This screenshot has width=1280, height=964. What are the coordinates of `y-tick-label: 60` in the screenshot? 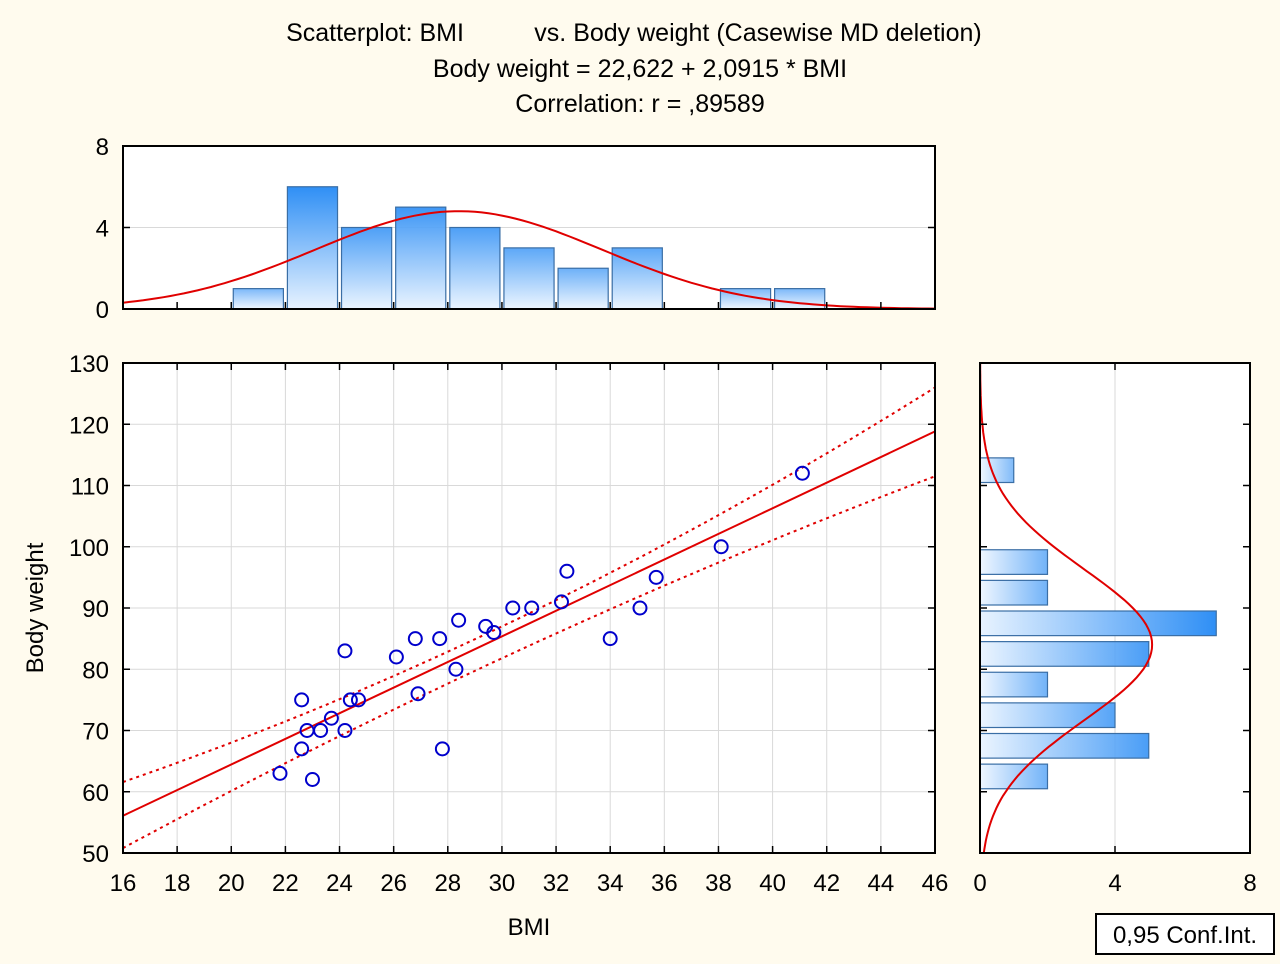 It's located at (95, 793).